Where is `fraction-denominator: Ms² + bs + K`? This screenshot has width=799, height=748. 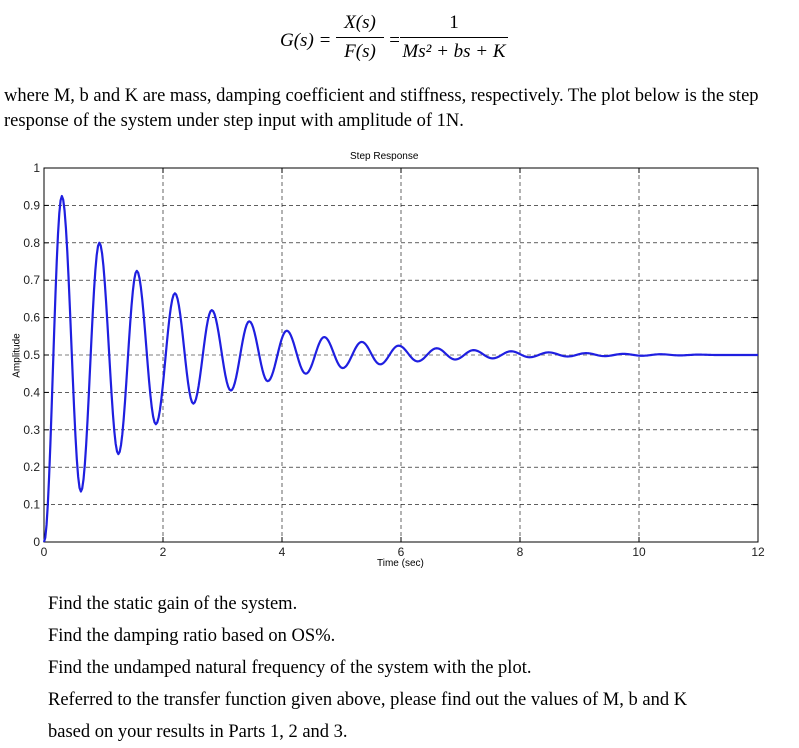
fraction-denominator: Ms² + bs + K is located at coordinates (454, 51).